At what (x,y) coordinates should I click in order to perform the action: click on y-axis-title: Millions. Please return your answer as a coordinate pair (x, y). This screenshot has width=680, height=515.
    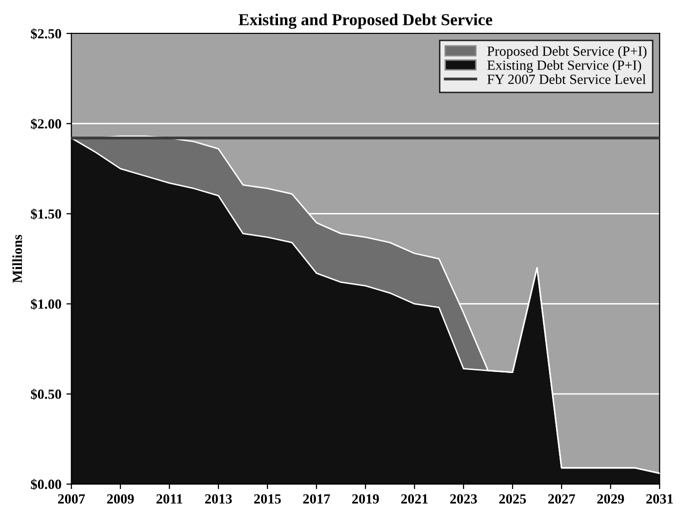
    Looking at the image, I should click on (17, 258).